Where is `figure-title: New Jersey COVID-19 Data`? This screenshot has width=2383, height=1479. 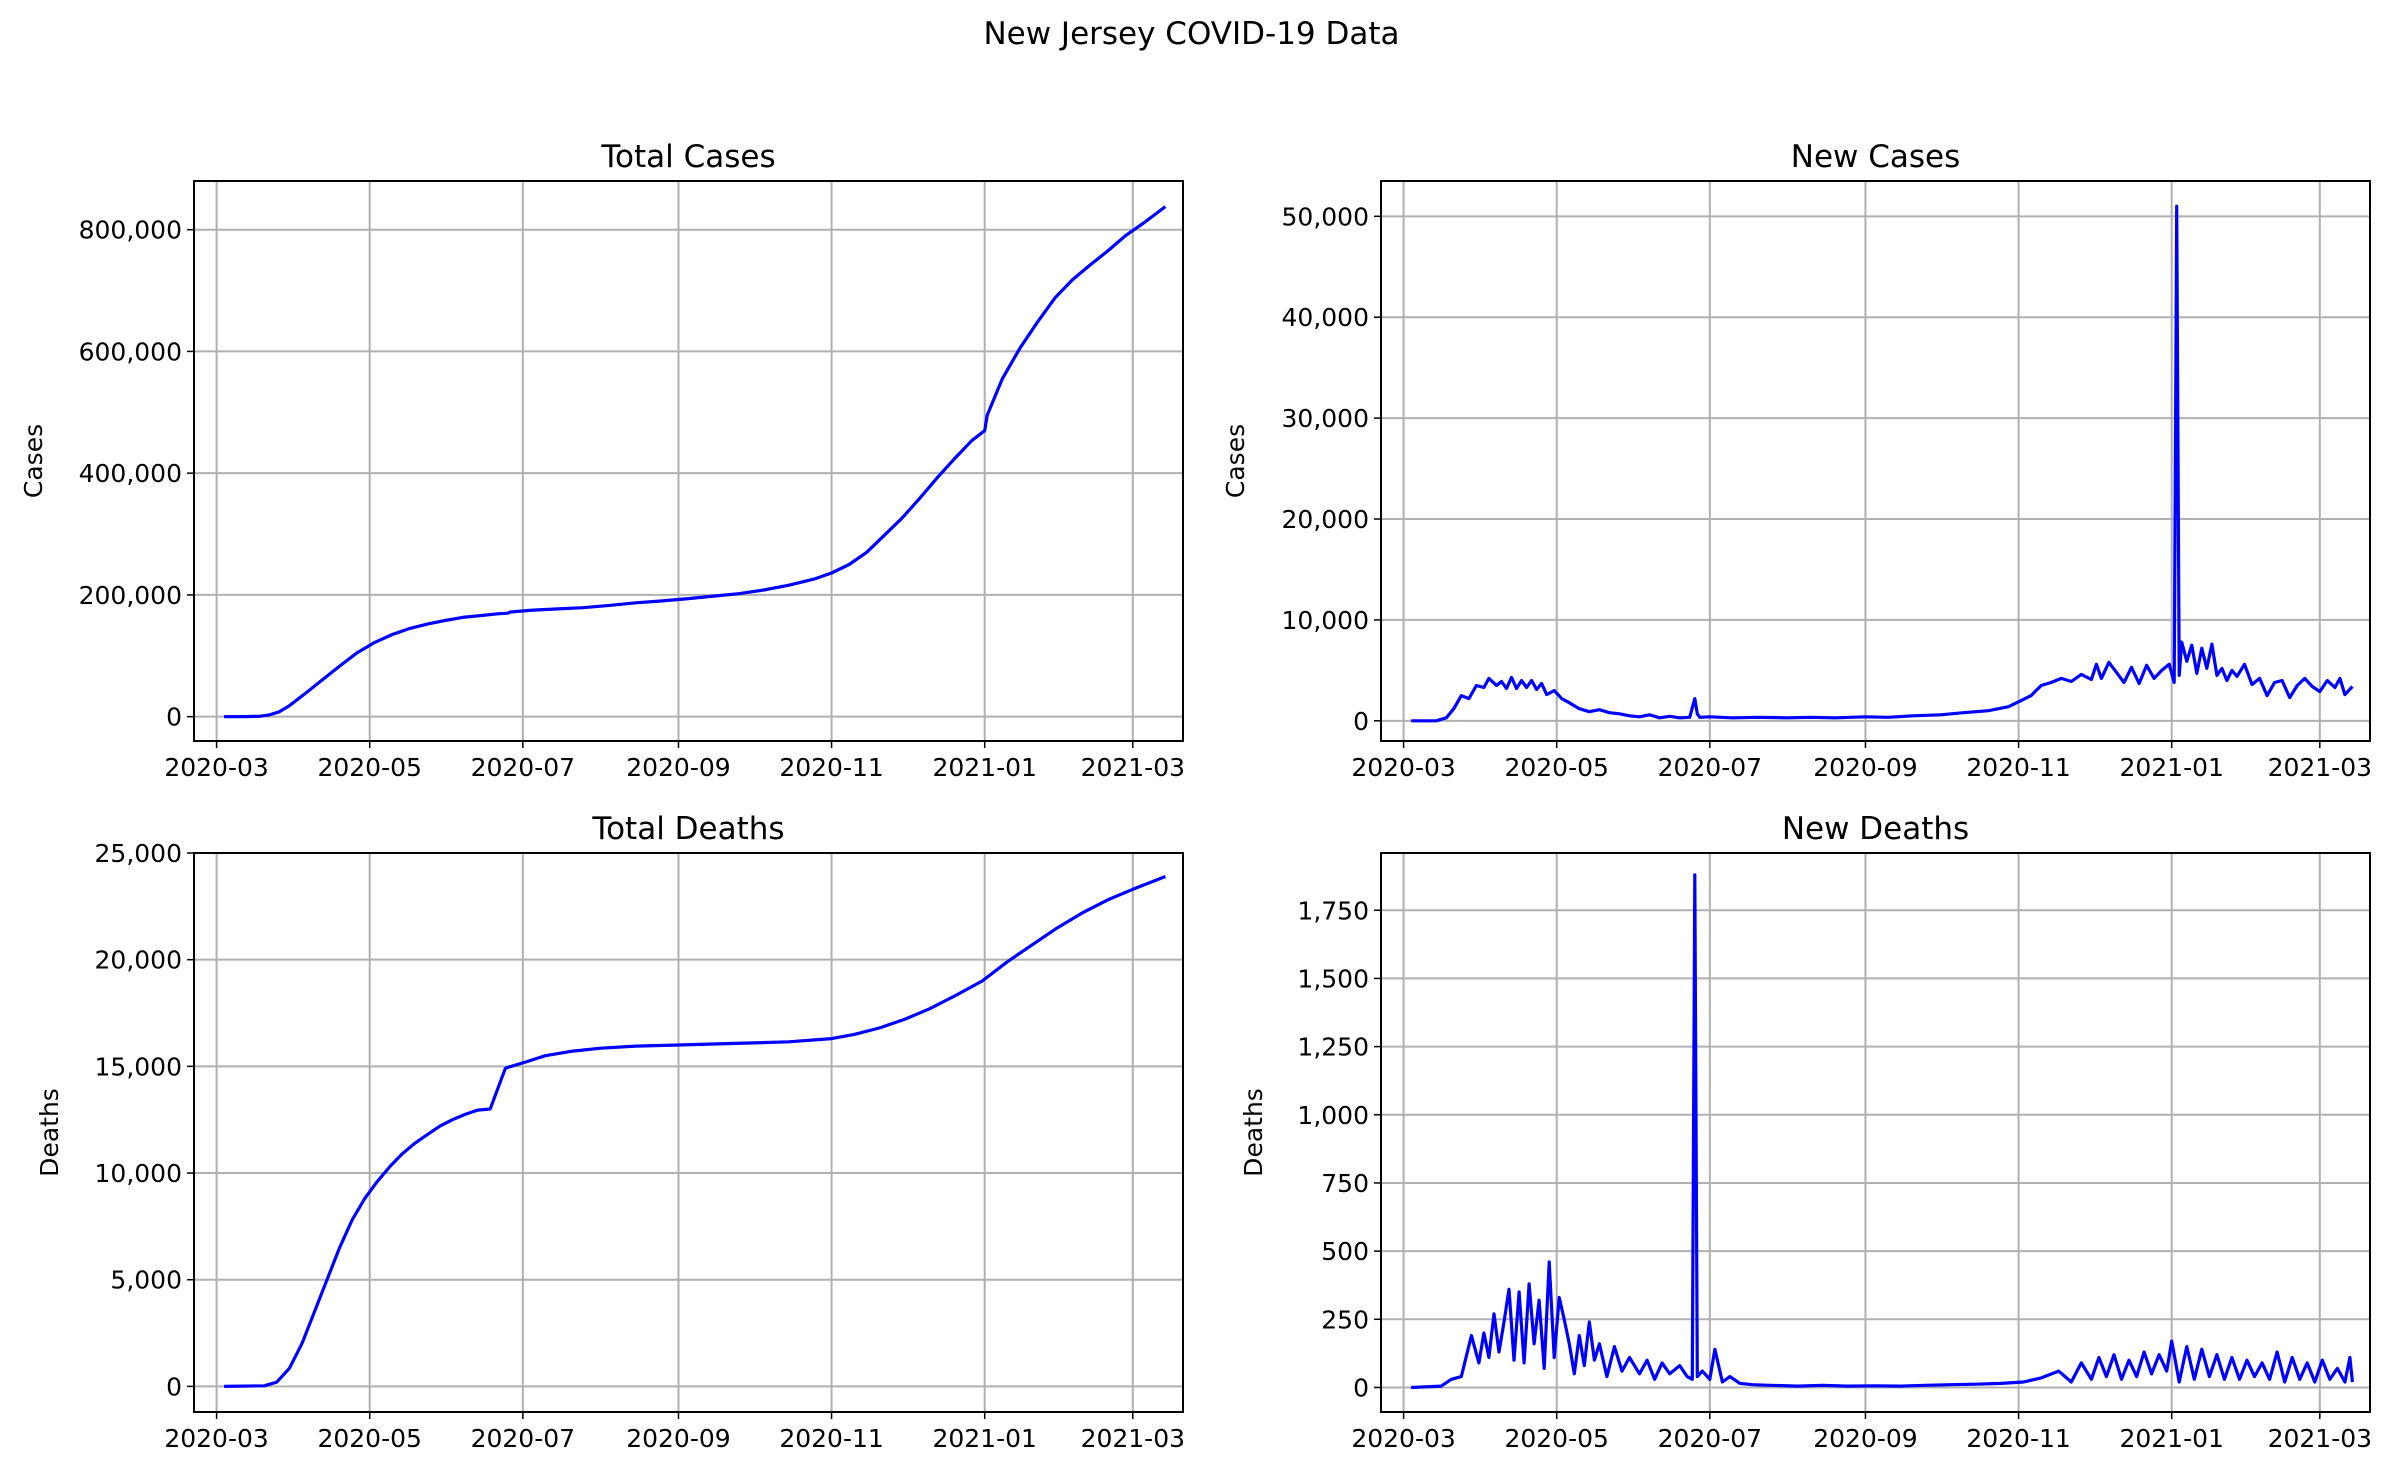
figure-title: New Jersey COVID-19 Data is located at coordinates (1191, 34).